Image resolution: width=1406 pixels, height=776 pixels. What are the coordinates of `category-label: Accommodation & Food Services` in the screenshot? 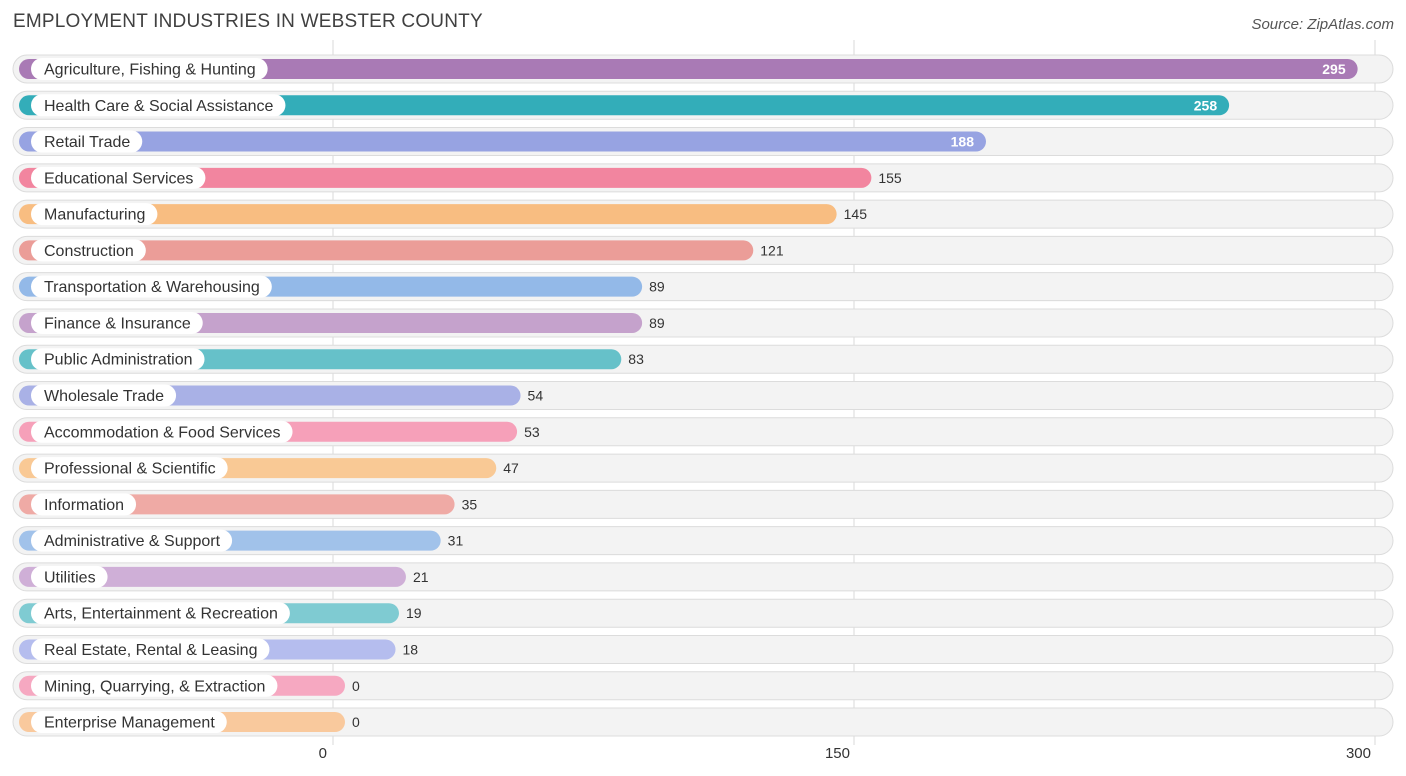 It's located at (162, 432).